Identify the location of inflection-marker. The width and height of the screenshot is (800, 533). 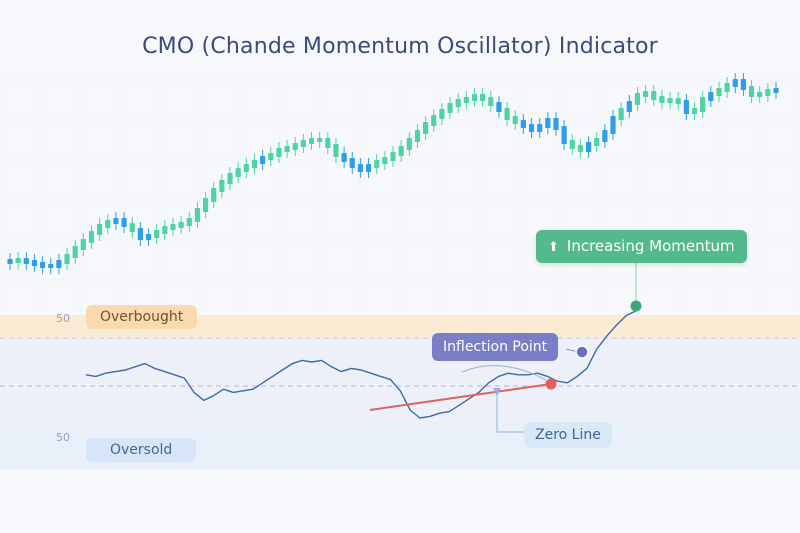
(582, 352).